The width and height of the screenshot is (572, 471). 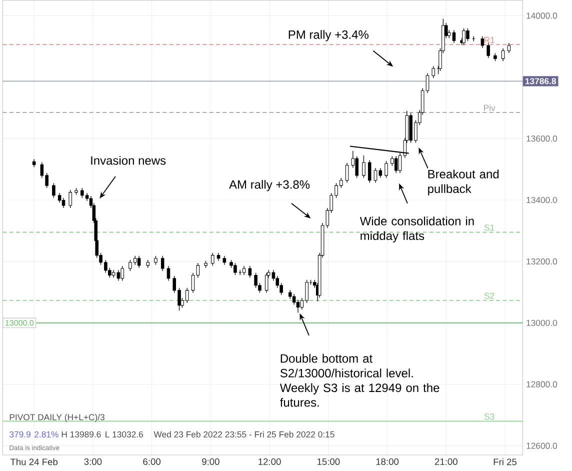 What do you see at coordinates (387, 461) in the screenshot?
I see `x-tick-label: 18:00` at bounding box center [387, 461].